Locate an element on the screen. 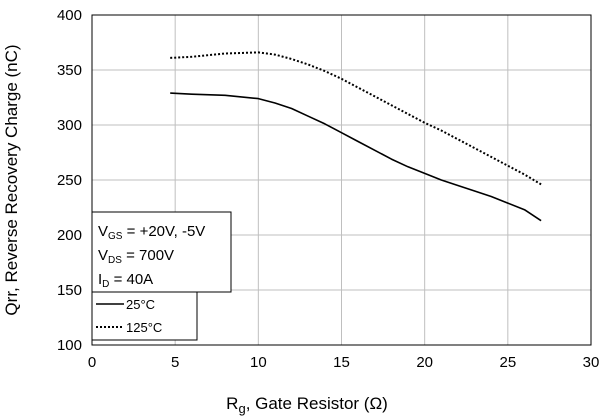 The image size is (603, 419). y-tick-label: 100 is located at coordinates (69, 345).